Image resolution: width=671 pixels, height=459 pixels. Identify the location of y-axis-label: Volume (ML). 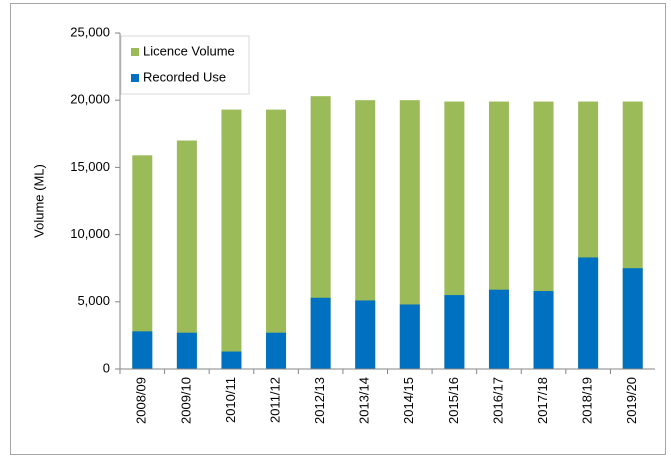
(38, 201).